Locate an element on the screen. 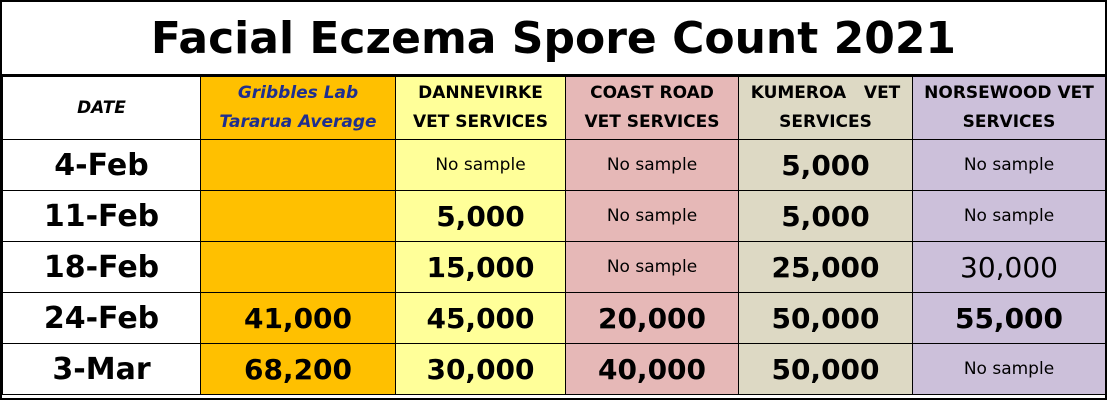  header-kumeroa-line2: SERVICES is located at coordinates (825, 122).